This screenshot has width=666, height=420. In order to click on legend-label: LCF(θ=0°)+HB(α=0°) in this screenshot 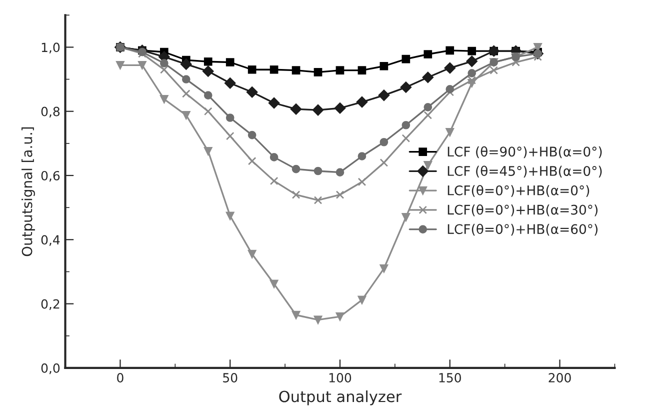, I will do `click(519, 191)`.